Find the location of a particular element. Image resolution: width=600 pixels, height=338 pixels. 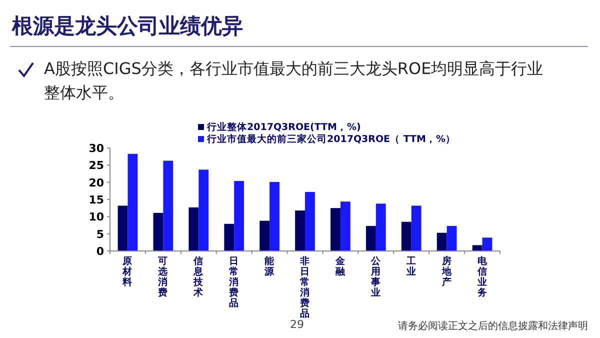

y-tick-label: 0 is located at coordinates (100, 251).